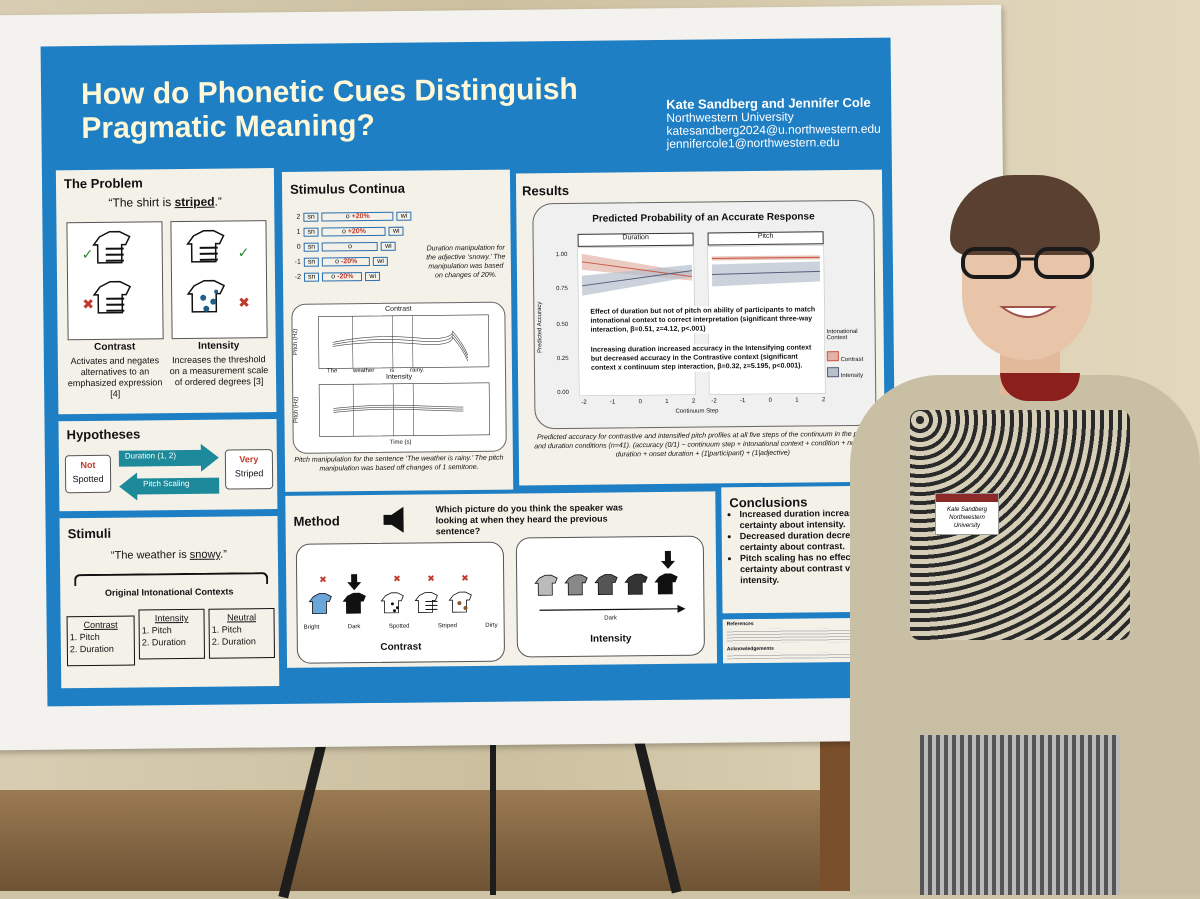 This screenshot has height=899, width=1200. I want to click on stimuli-quote: “The weather is snowy.”, so click(169, 555).